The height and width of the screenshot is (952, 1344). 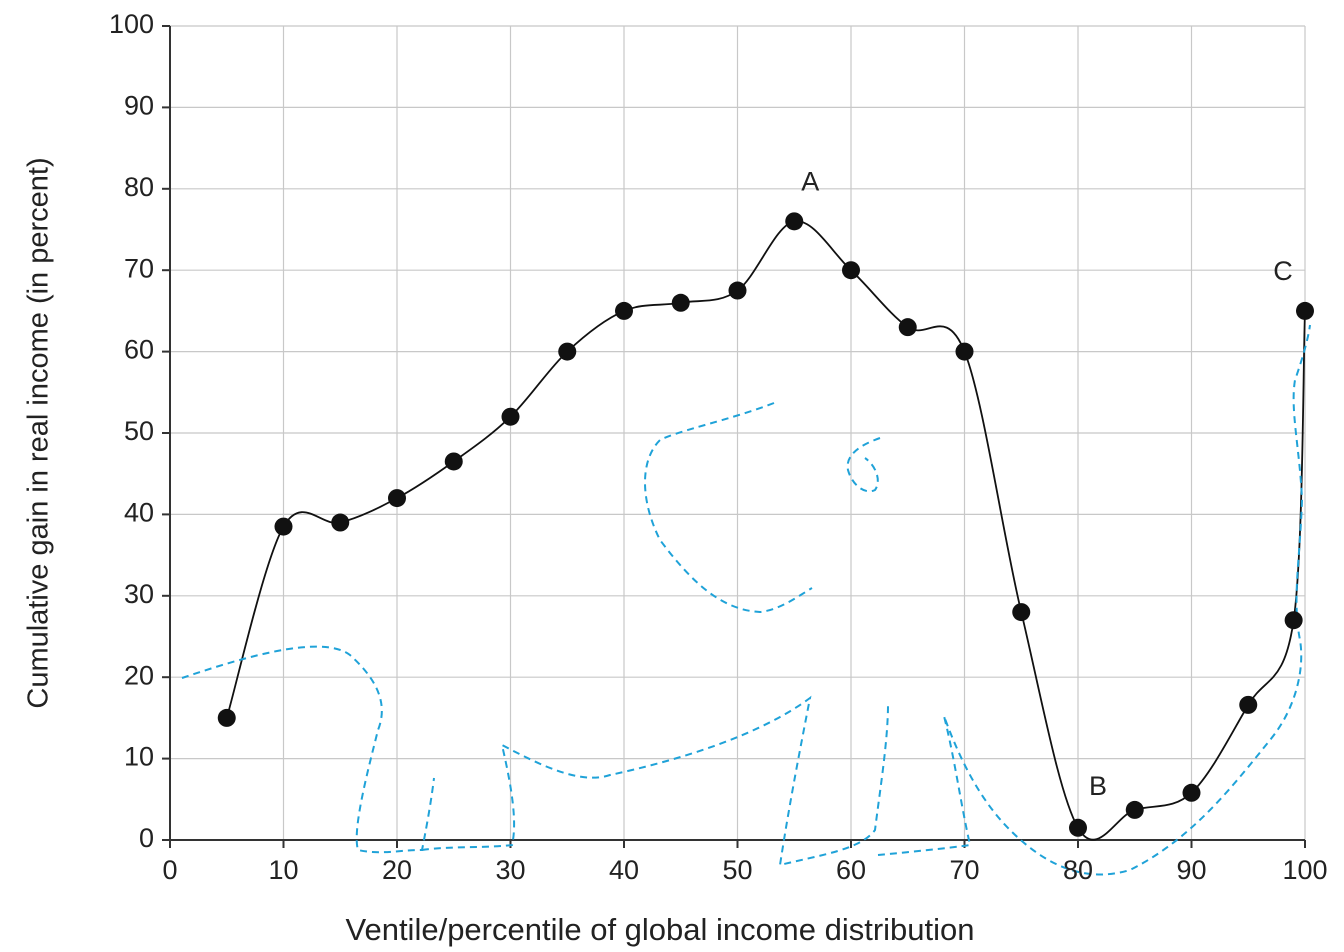 What do you see at coordinates (139, 675) in the screenshot?
I see `y-tick-label: 20` at bounding box center [139, 675].